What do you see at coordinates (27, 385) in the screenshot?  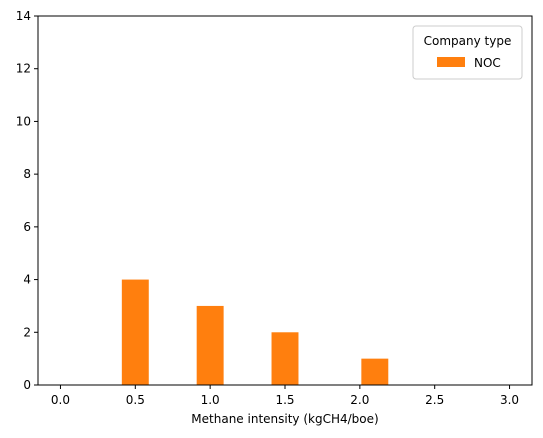 I see `y-tick-label: 0` at bounding box center [27, 385].